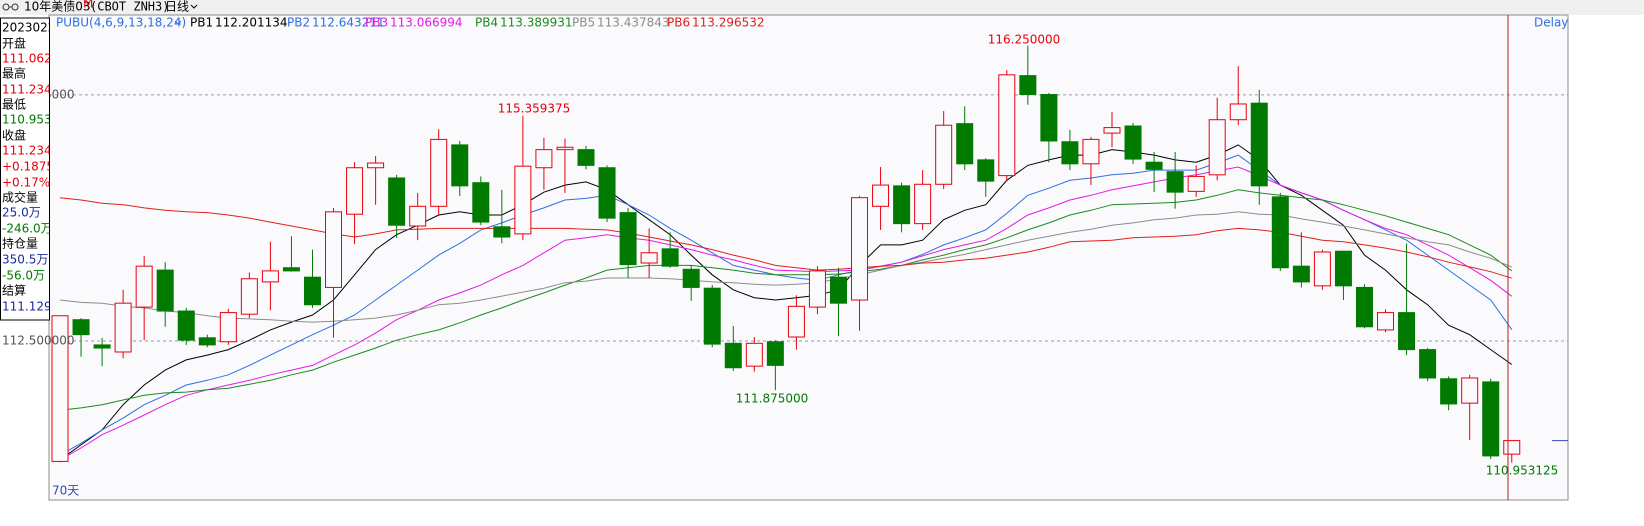  What do you see at coordinates (426, 23) in the screenshot?
I see `legend-value: 113.066994` at bounding box center [426, 23].